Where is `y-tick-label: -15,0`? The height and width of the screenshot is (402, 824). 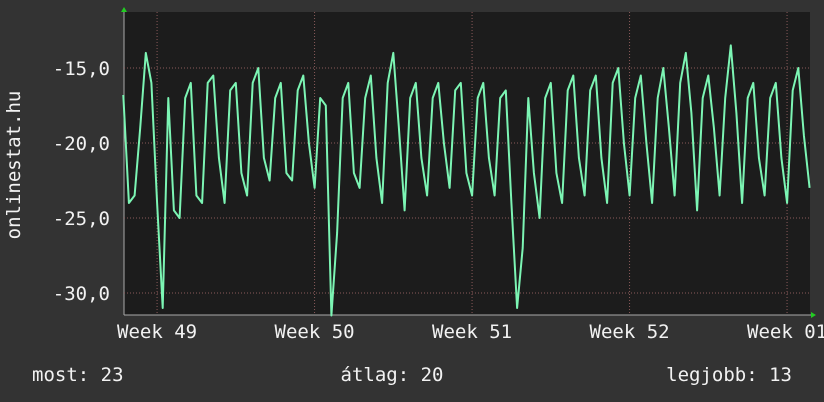 y-tick-label: -15,0 is located at coordinates (81, 69).